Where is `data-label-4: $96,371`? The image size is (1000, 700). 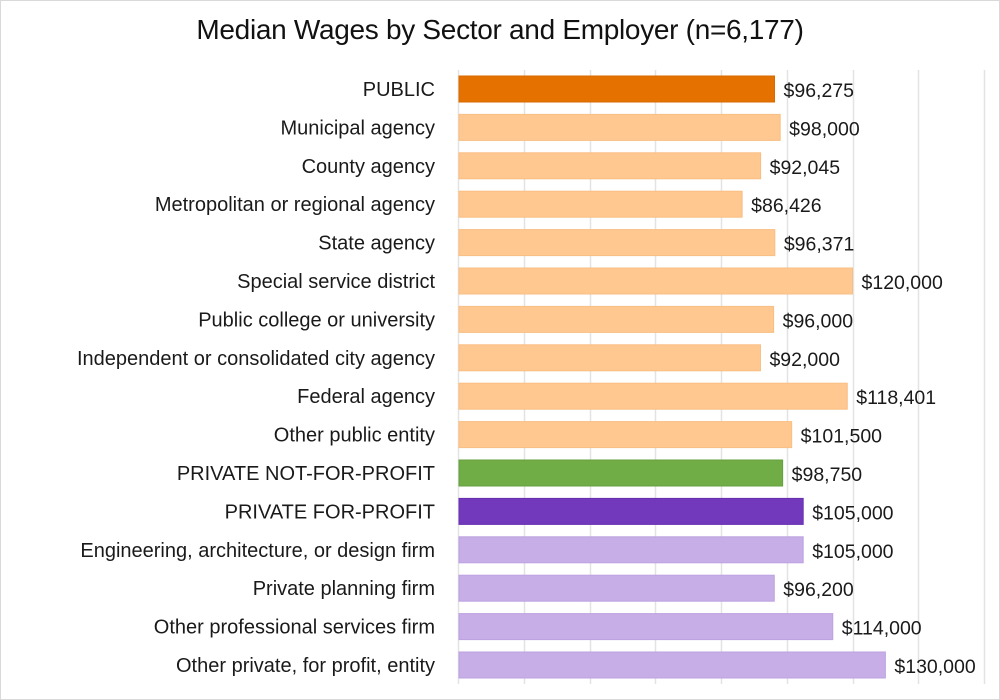
data-label-4: $96,371 is located at coordinates (819, 245).